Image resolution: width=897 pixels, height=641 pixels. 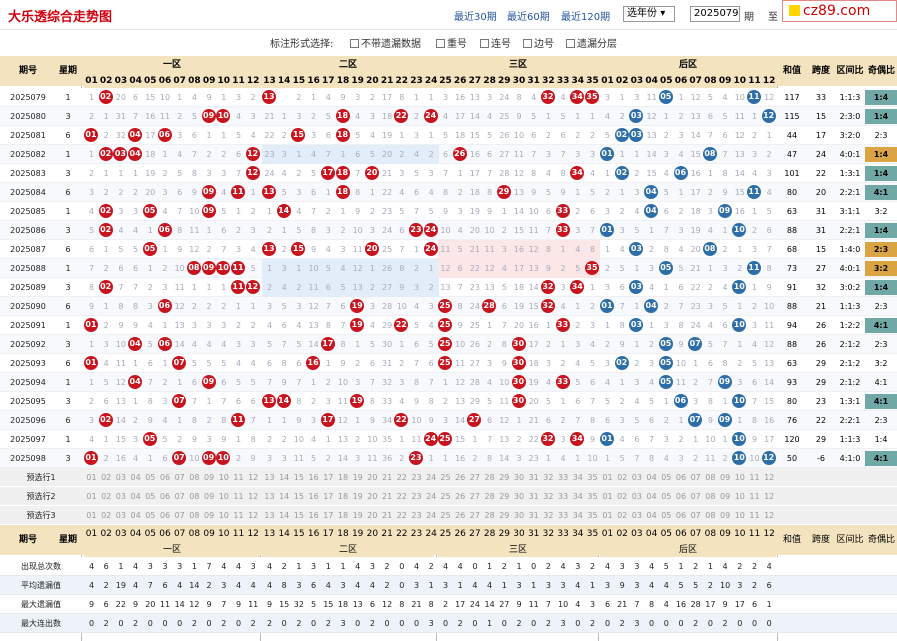 What do you see at coordinates (451, 42) in the screenshot?
I see `option-repeat: 重号` at bounding box center [451, 42].